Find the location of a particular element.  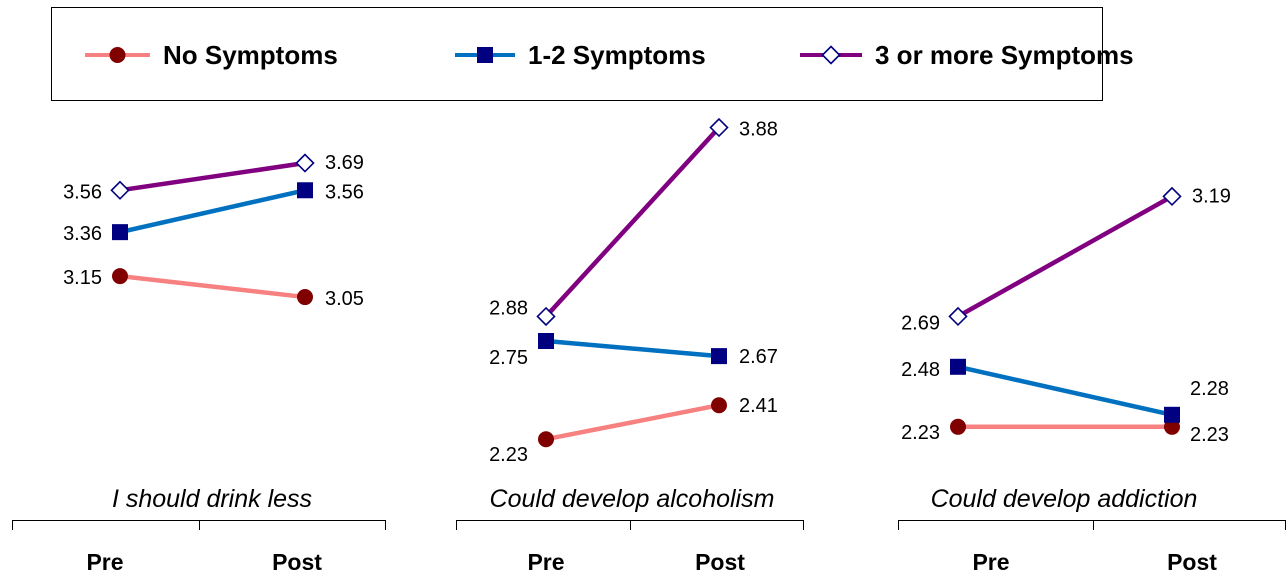

panel-1-category-post: Post is located at coordinates (297, 562).